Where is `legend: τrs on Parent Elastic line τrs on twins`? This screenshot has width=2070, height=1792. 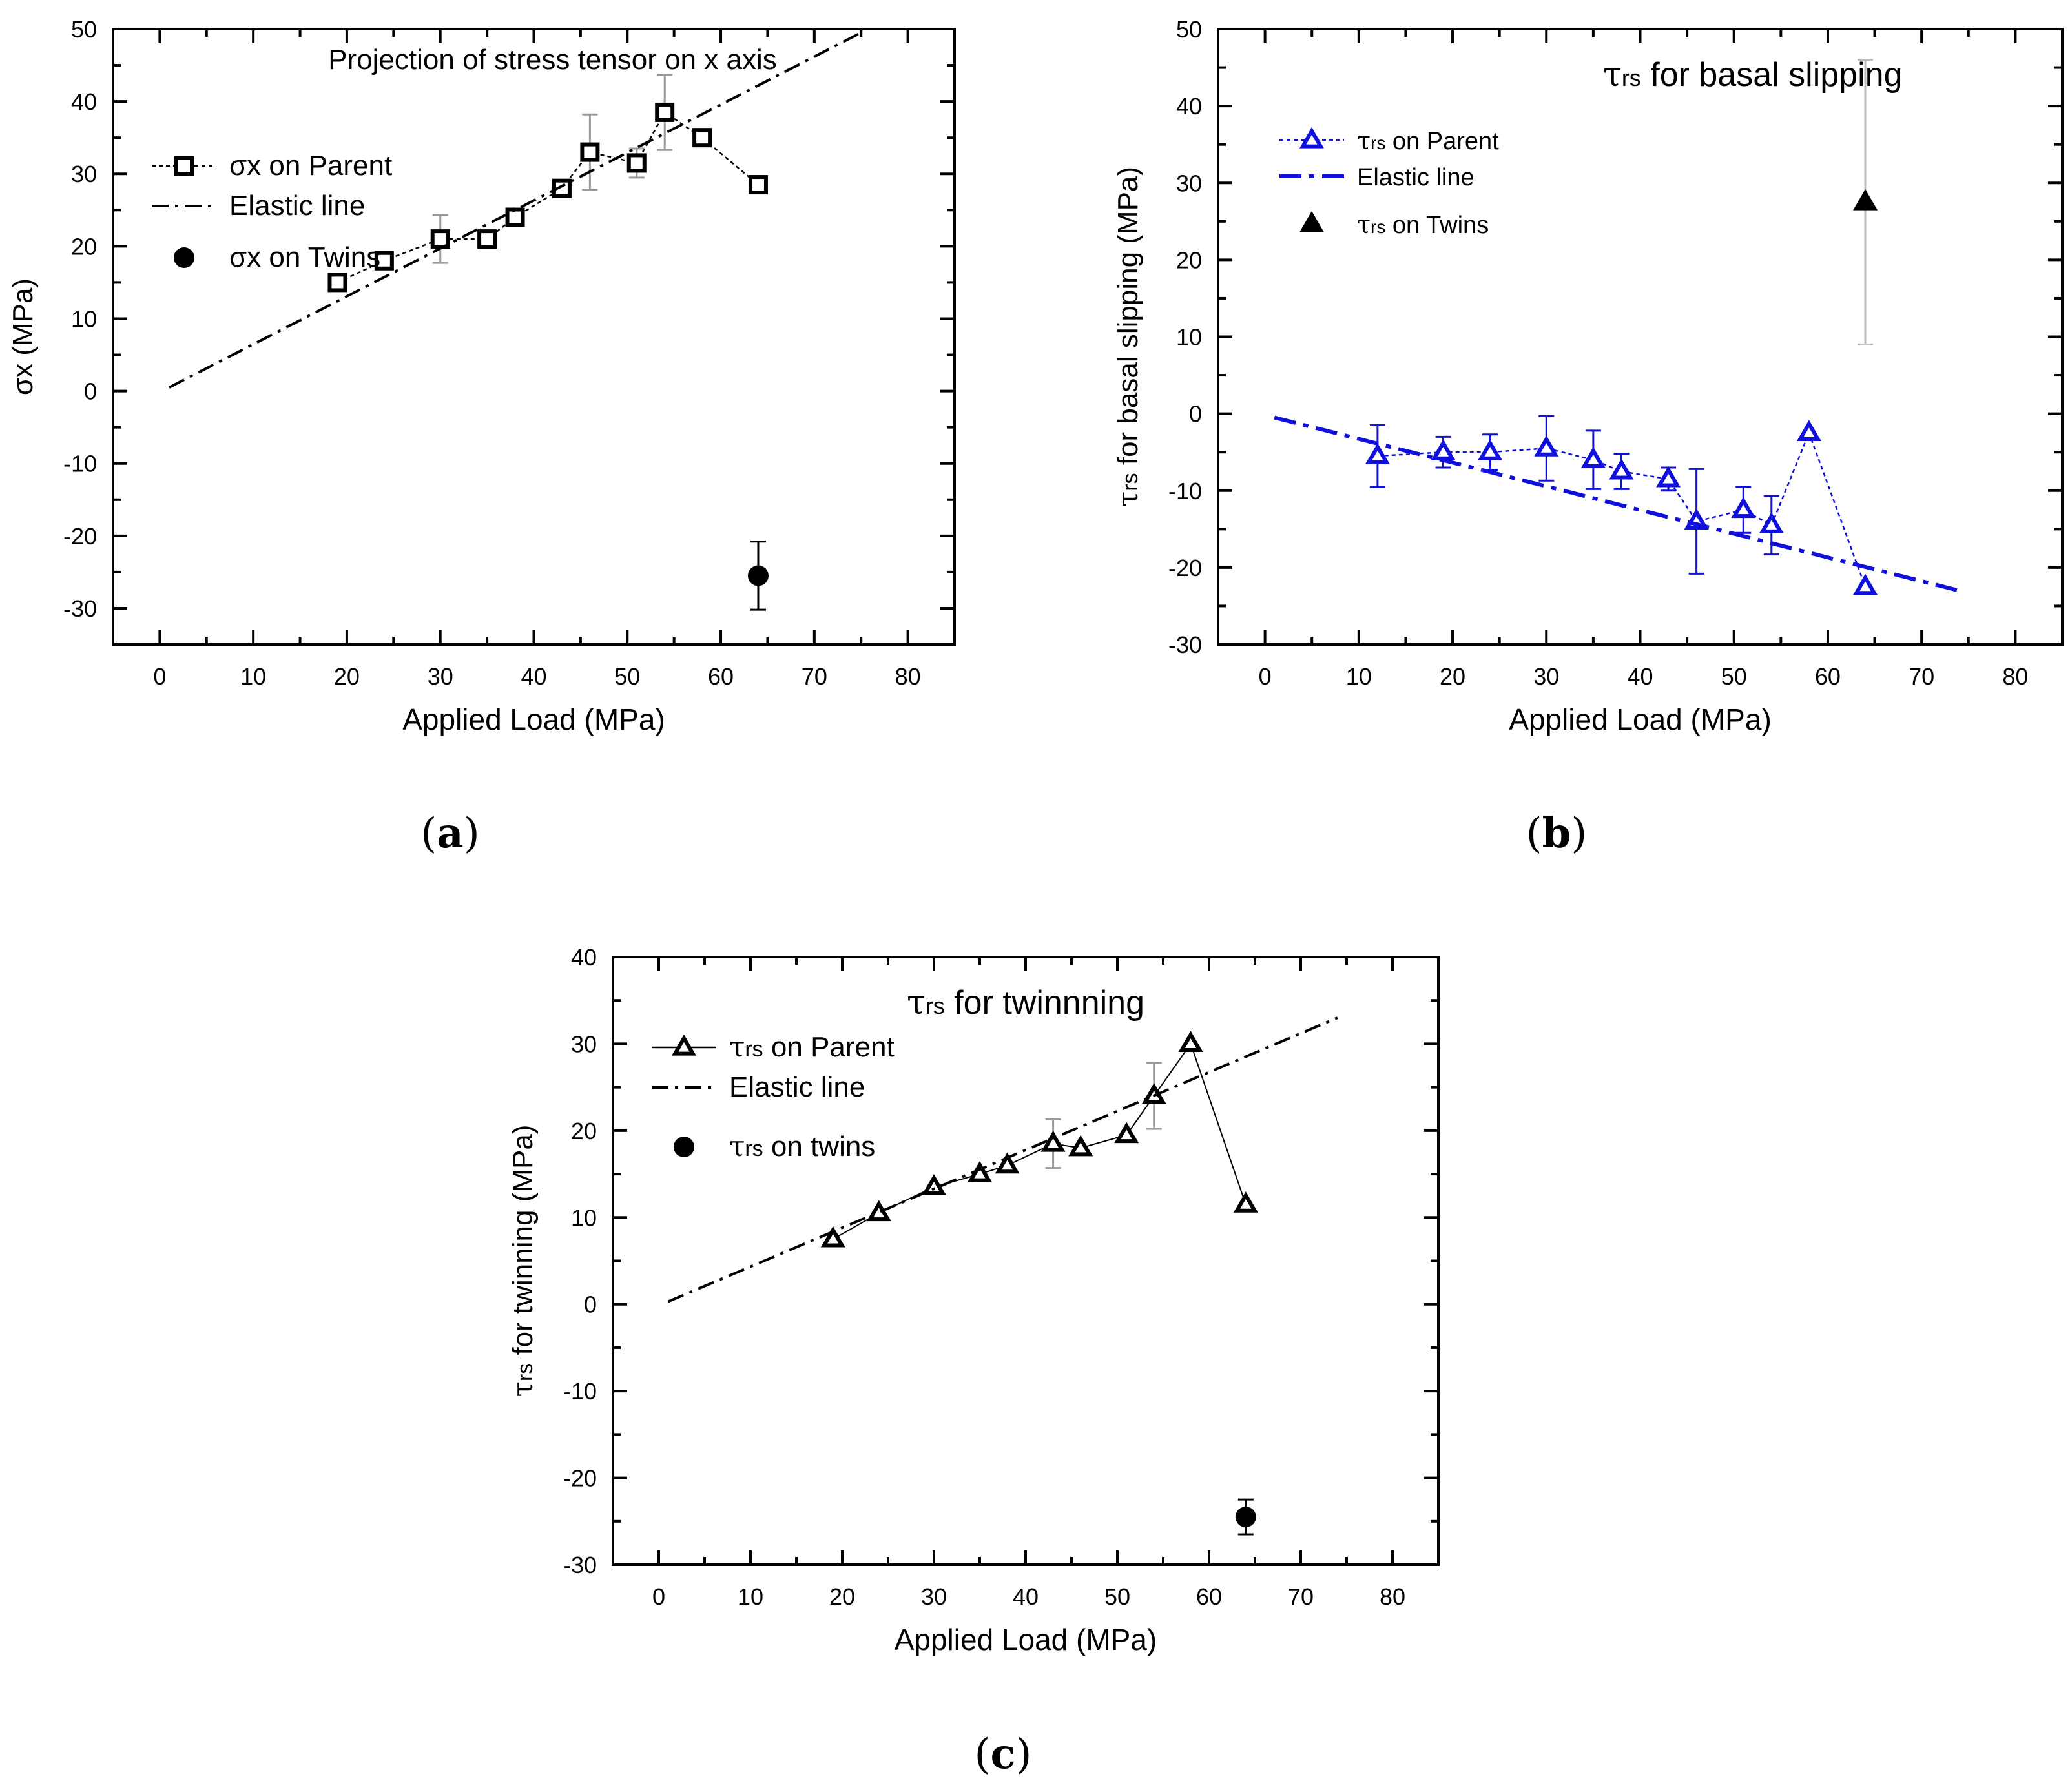
legend: τrs on Parent Elastic line τrs on twins is located at coordinates (773, 1097).